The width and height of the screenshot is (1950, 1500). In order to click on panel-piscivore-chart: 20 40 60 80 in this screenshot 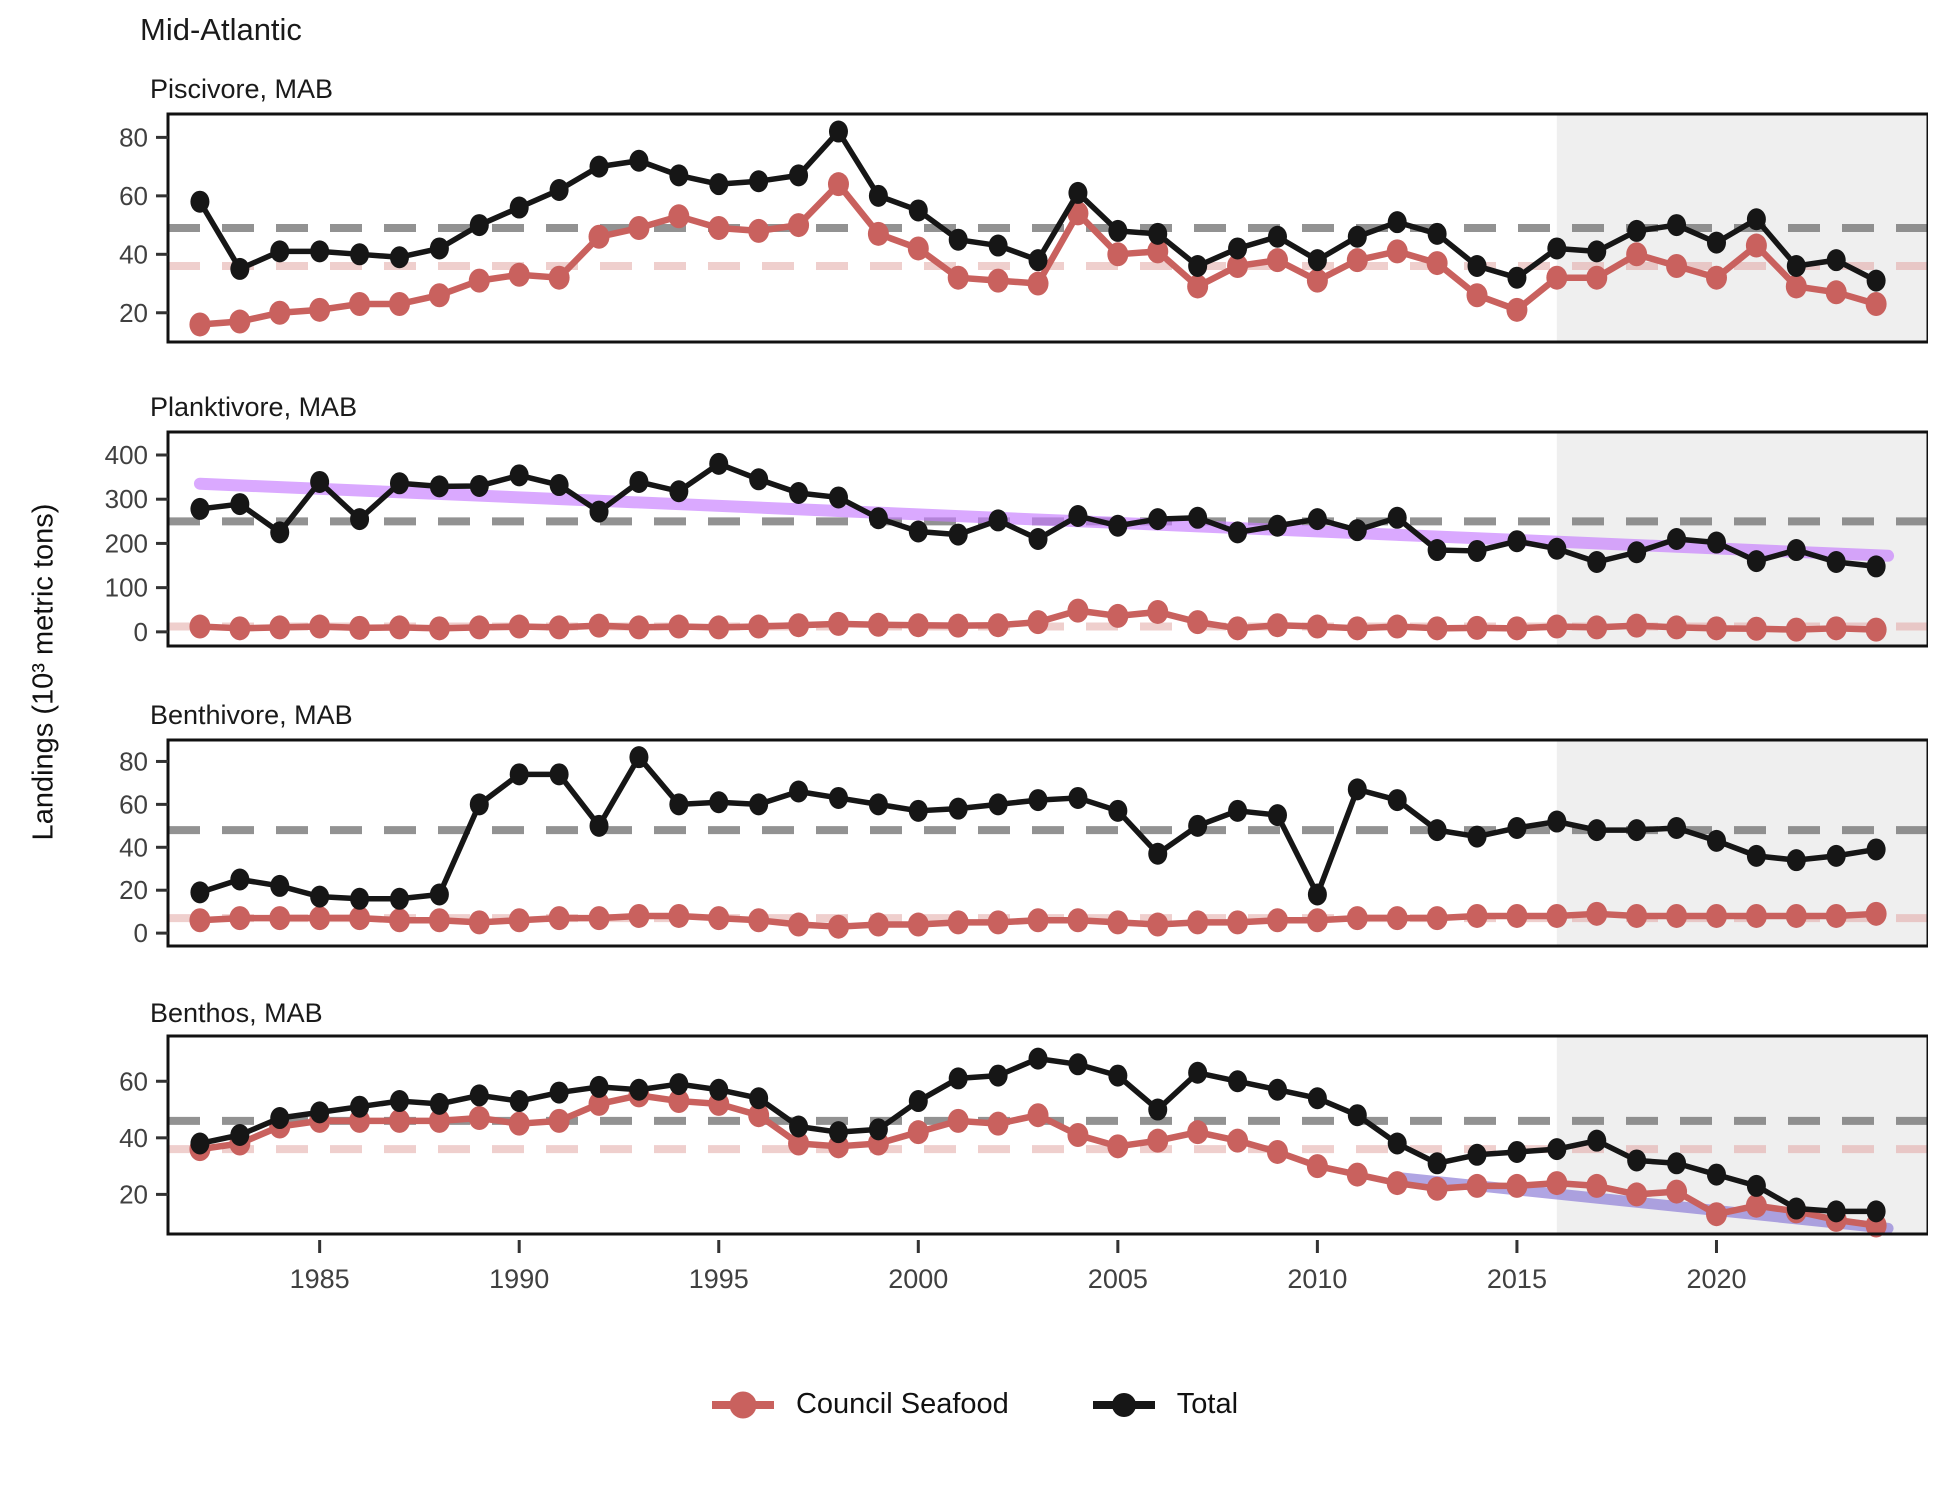, I will do `click(1023, 228)`.